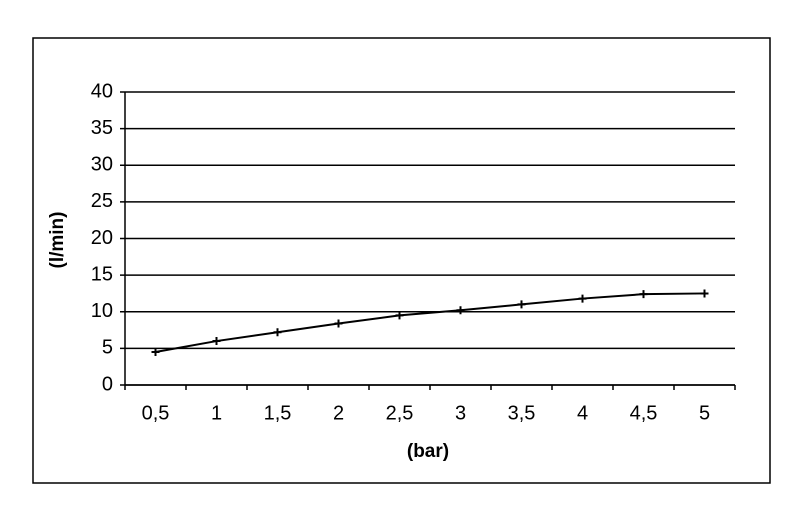  Describe the element at coordinates (338, 413) in the screenshot. I see `x-tick-label: 2` at that location.